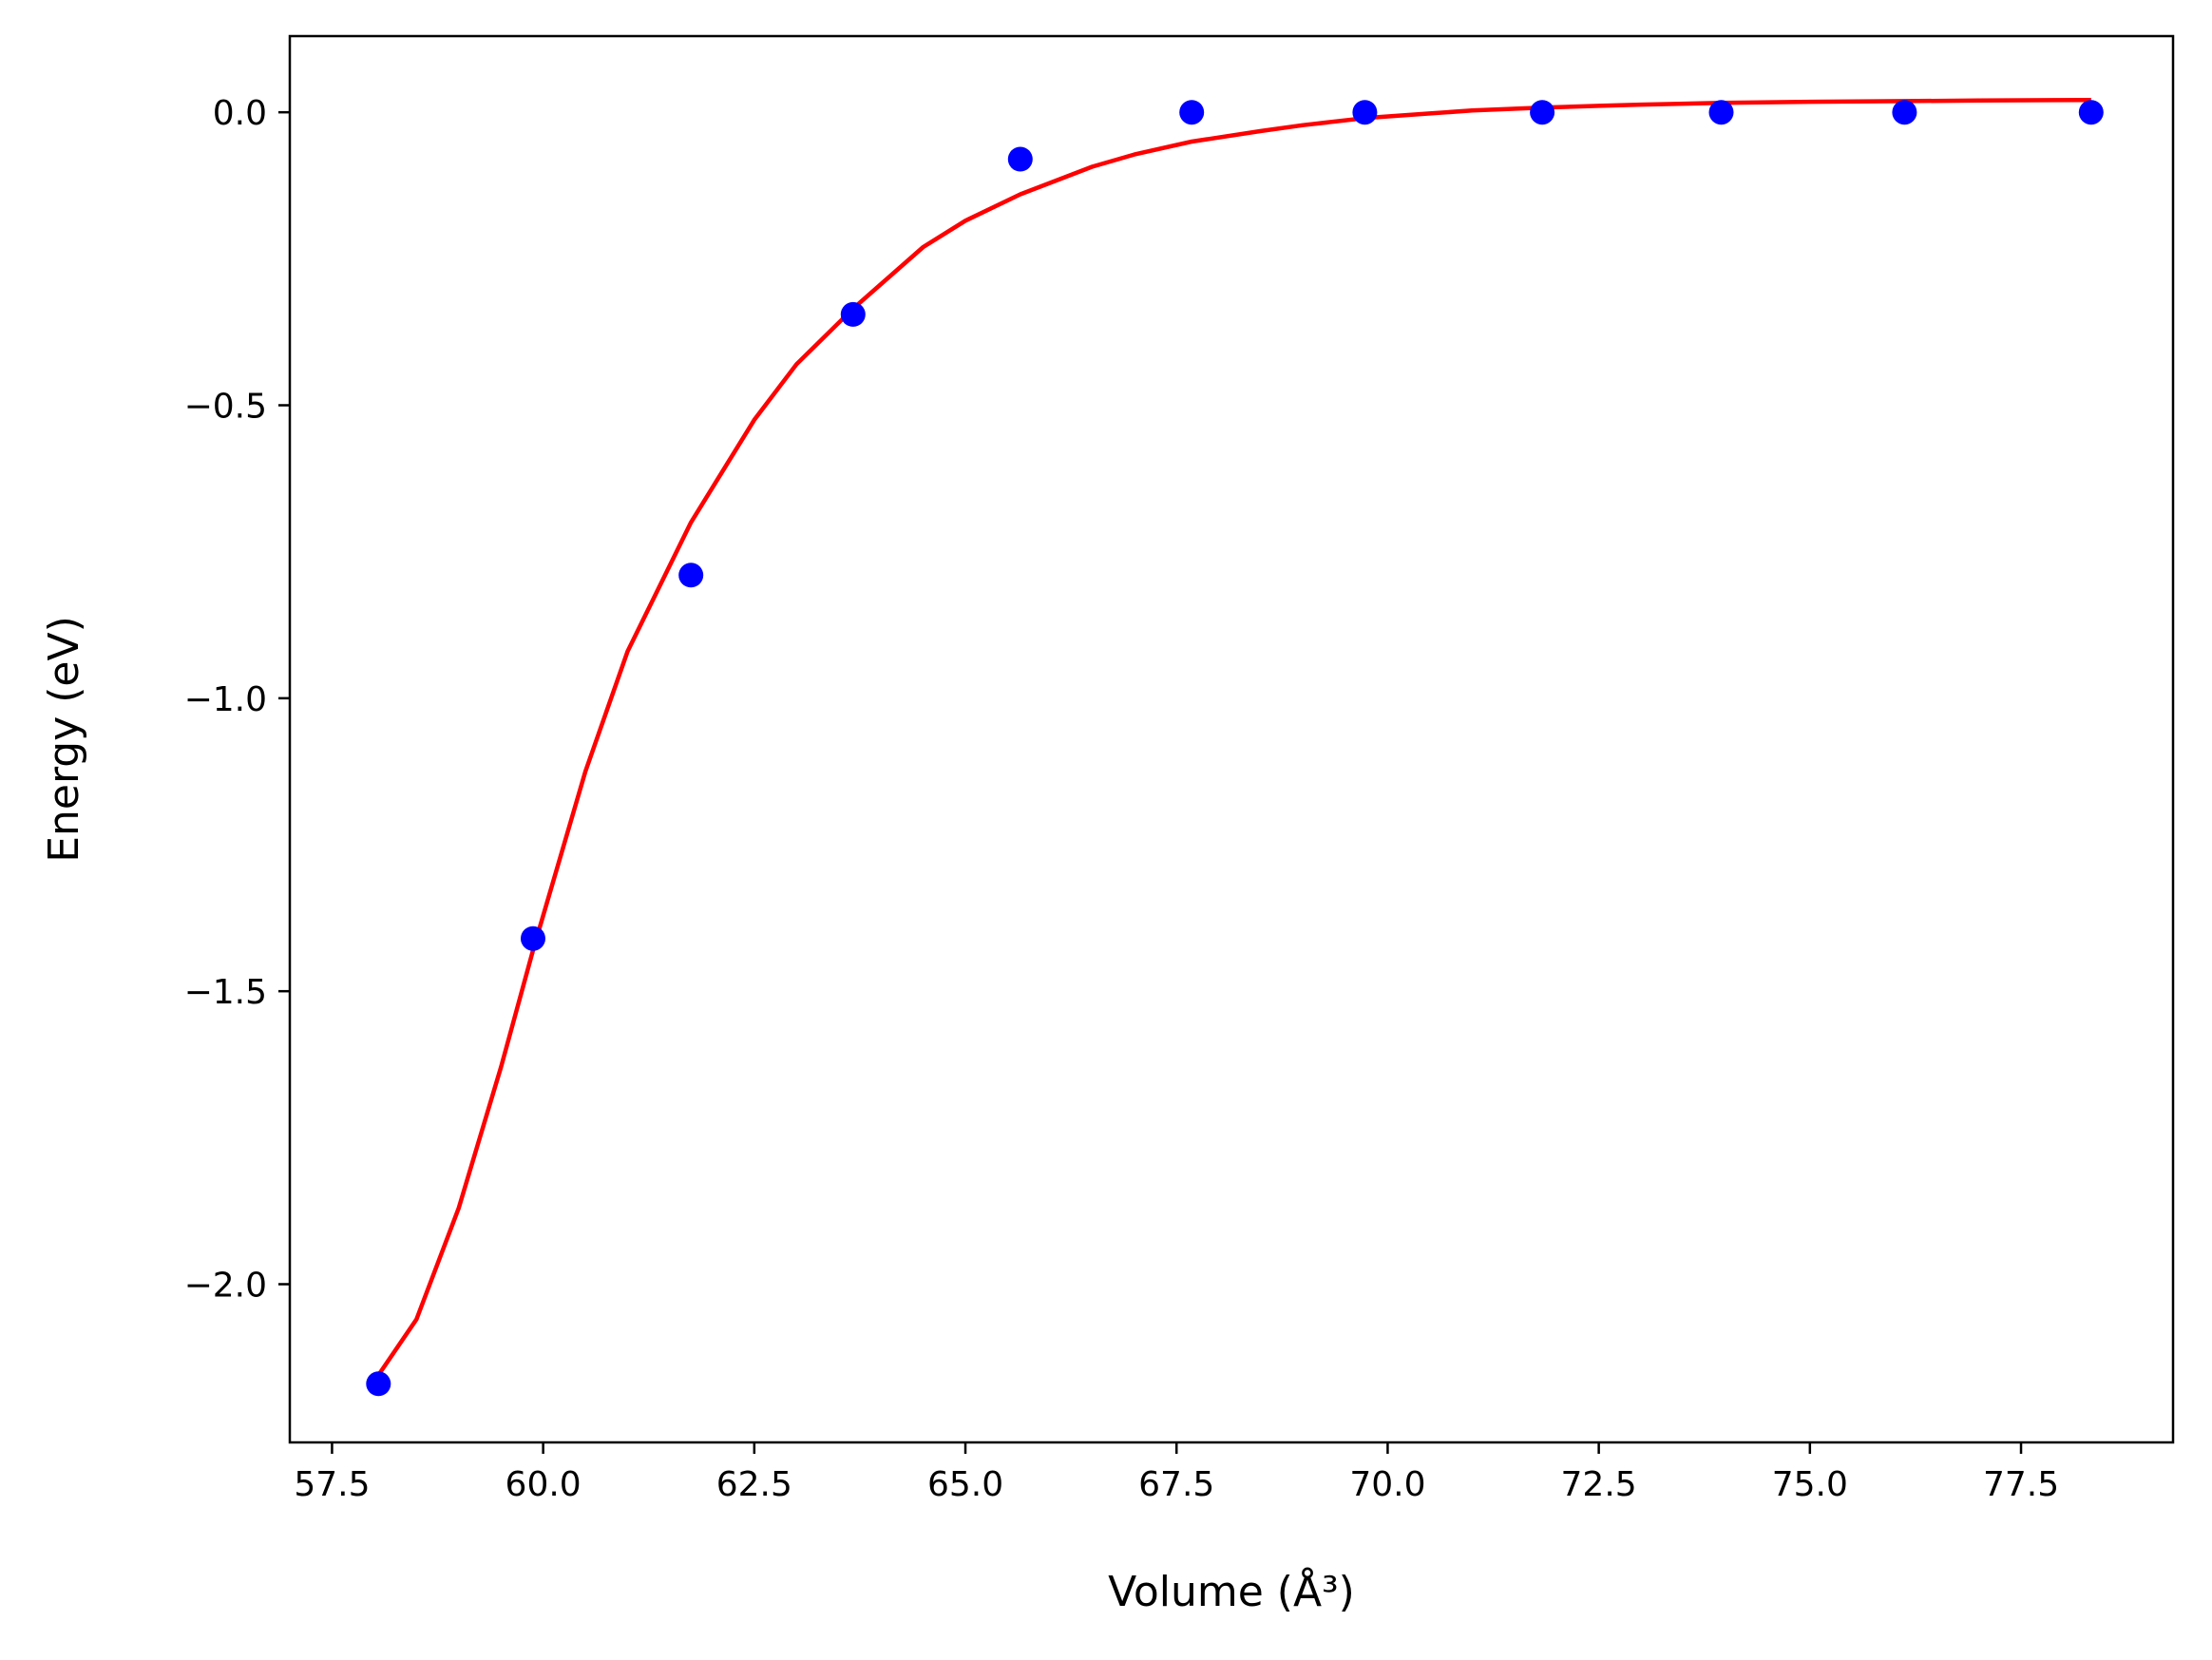  Describe the element at coordinates (965, 1484) in the screenshot. I see `x-tick-label: 65.0` at that location.